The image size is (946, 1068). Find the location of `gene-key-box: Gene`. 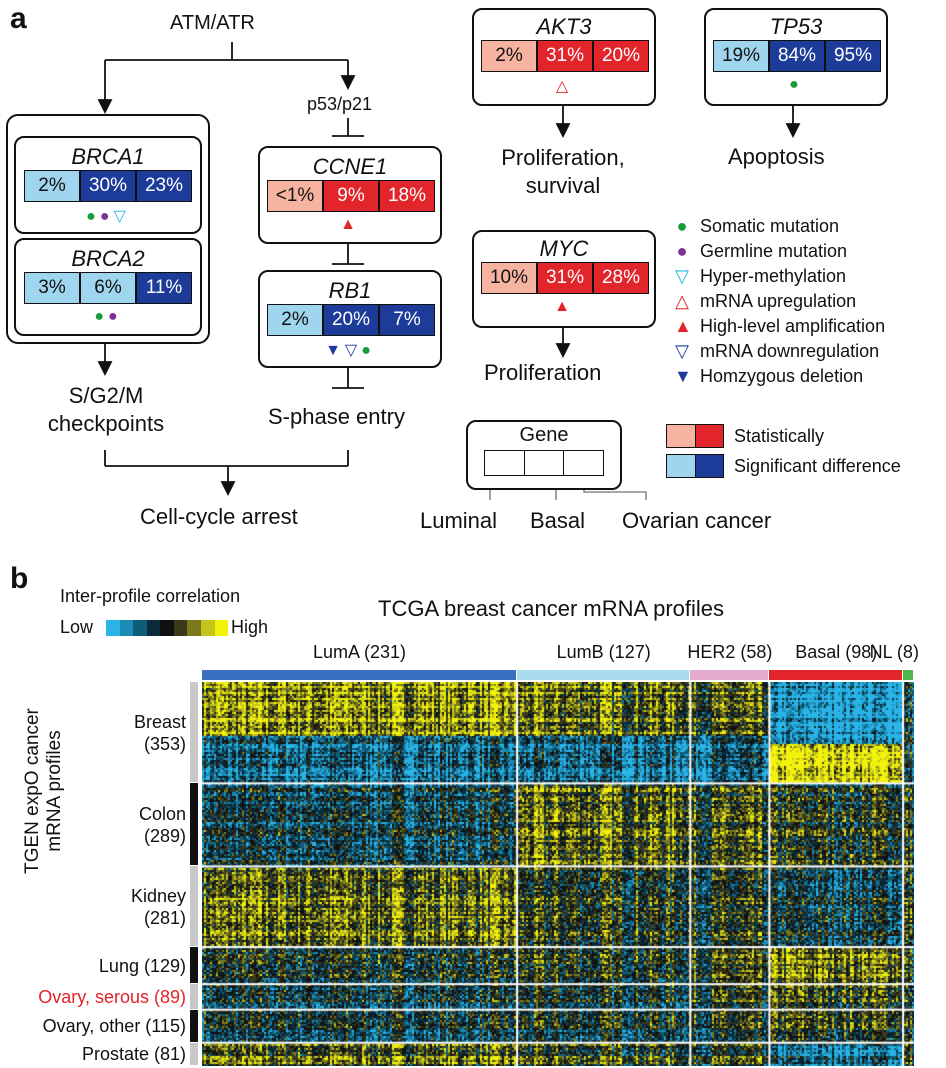

gene-key-box: Gene is located at coordinates (544, 455).